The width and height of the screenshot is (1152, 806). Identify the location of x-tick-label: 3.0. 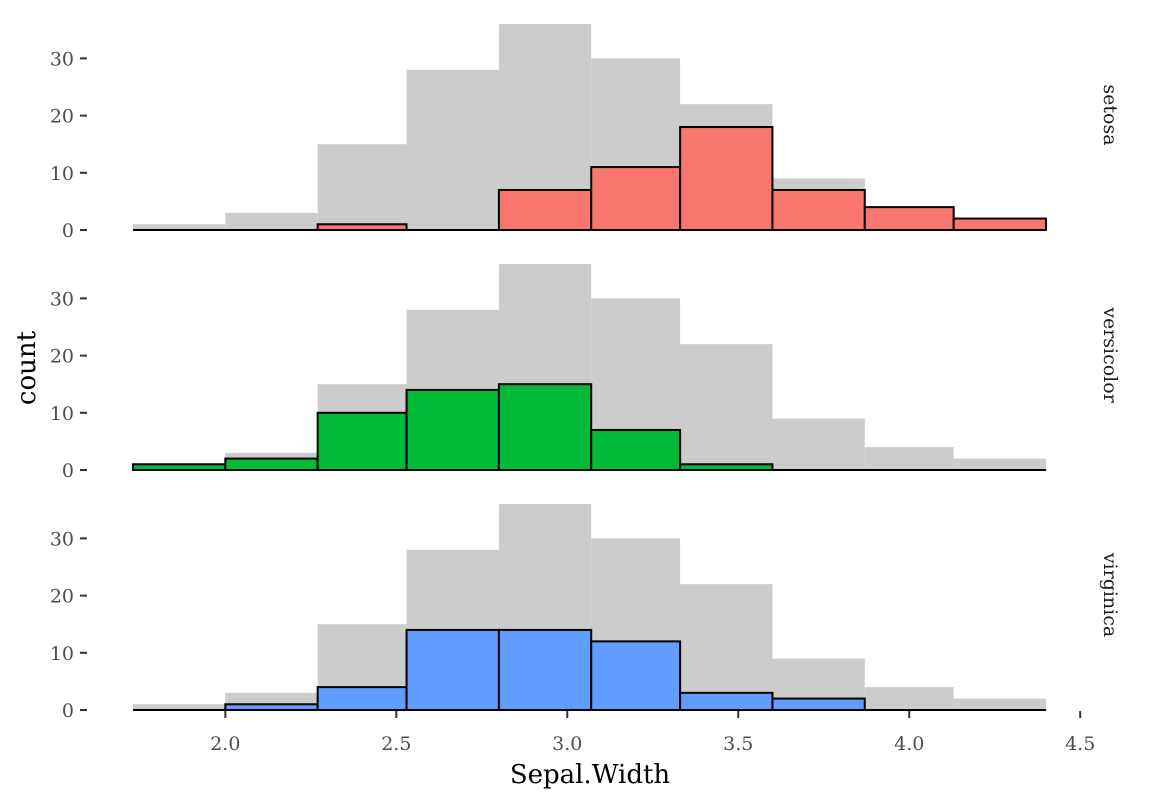
(567, 744).